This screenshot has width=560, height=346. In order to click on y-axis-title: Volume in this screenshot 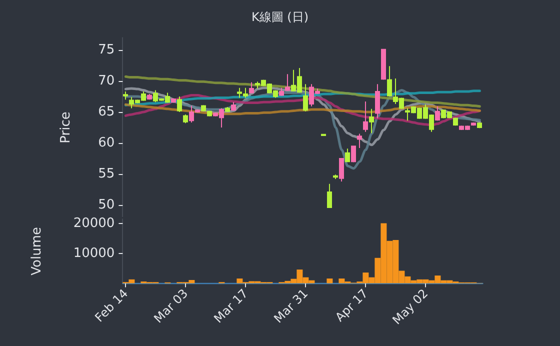, I will do `click(37, 251)`.